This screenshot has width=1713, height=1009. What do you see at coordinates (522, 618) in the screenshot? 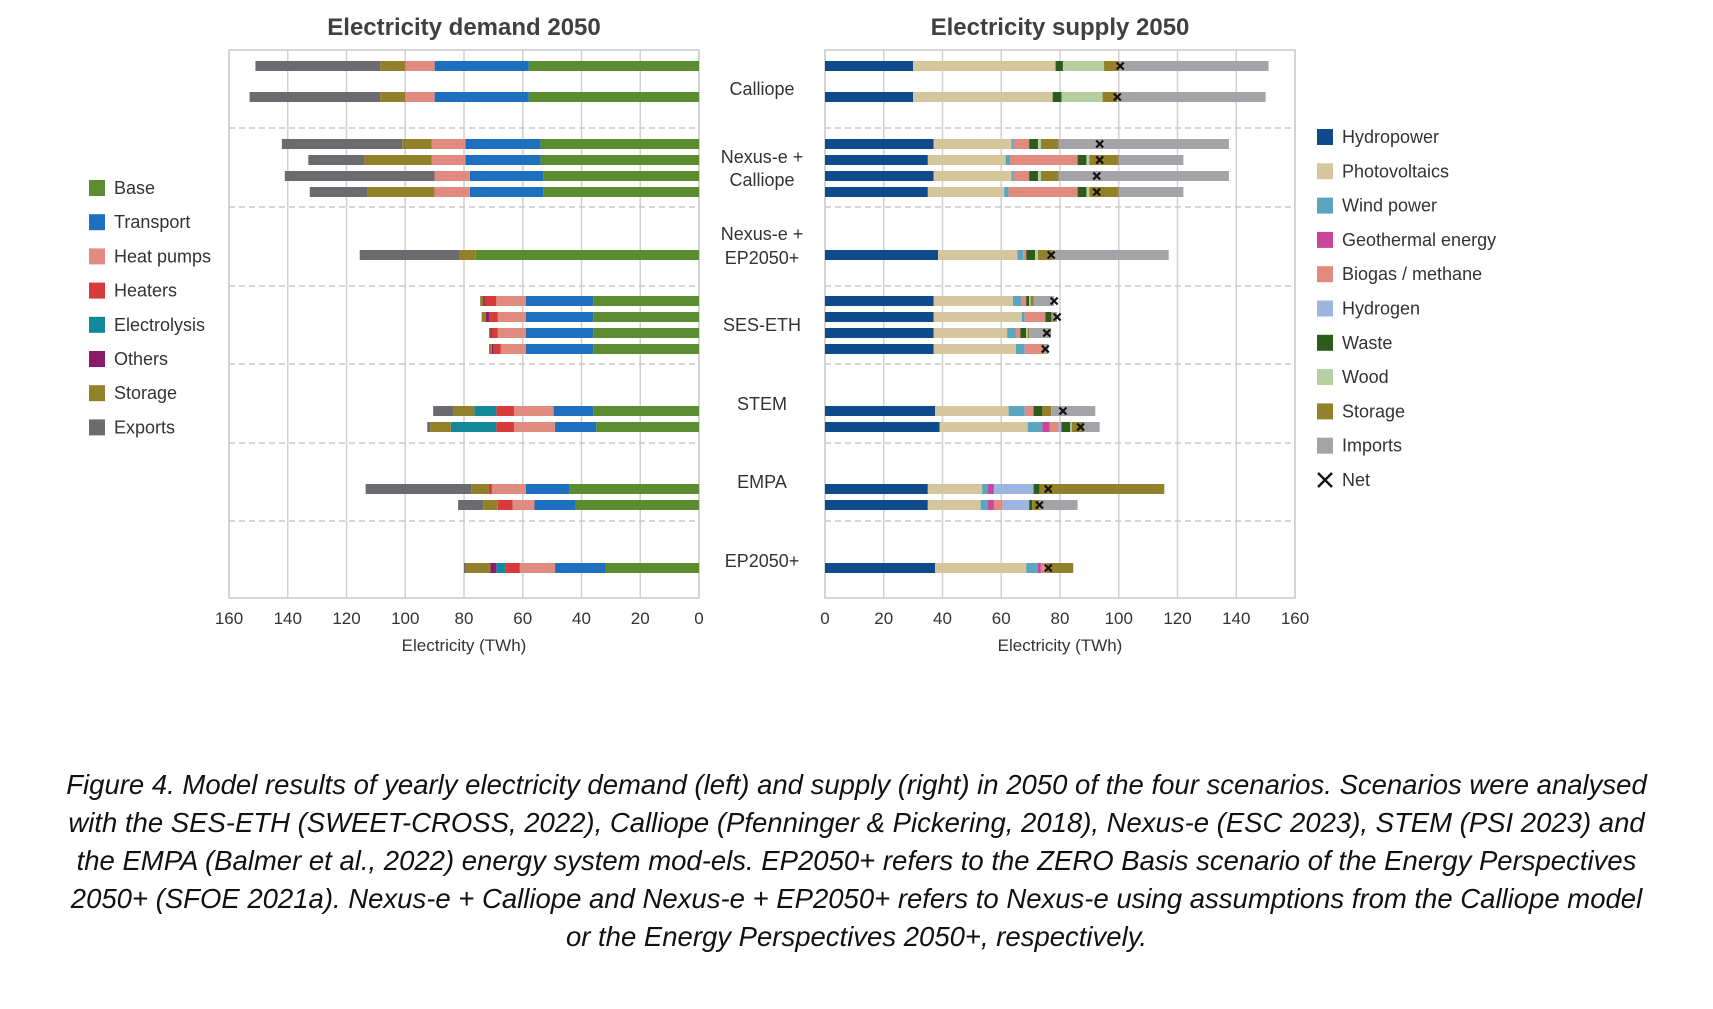
I see `demand-x-tick-label: 60` at bounding box center [522, 618].